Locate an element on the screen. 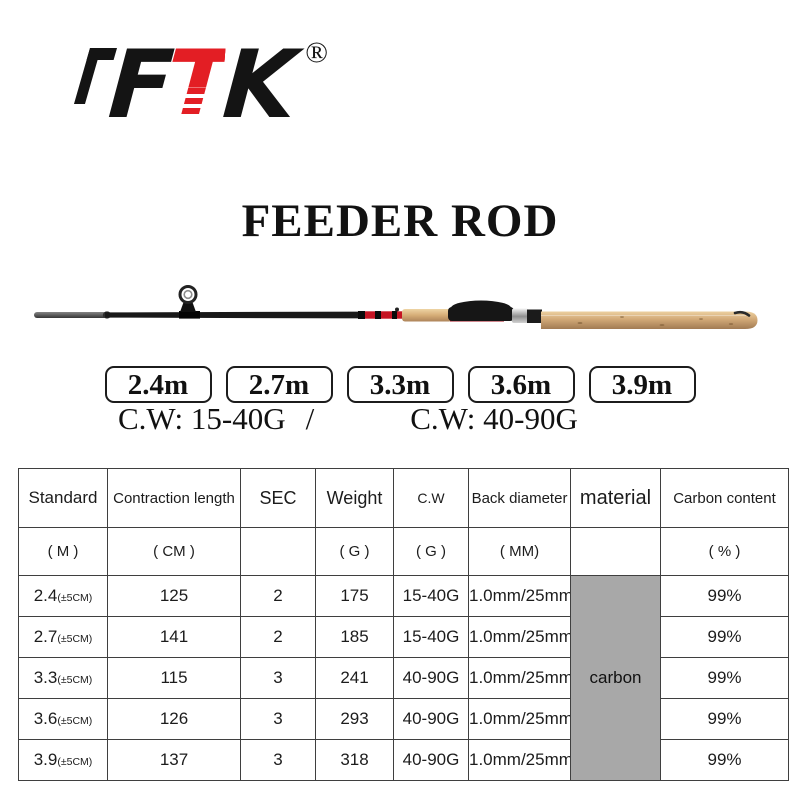  col-header-contraction-length: Contraction length is located at coordinates (174, 498).